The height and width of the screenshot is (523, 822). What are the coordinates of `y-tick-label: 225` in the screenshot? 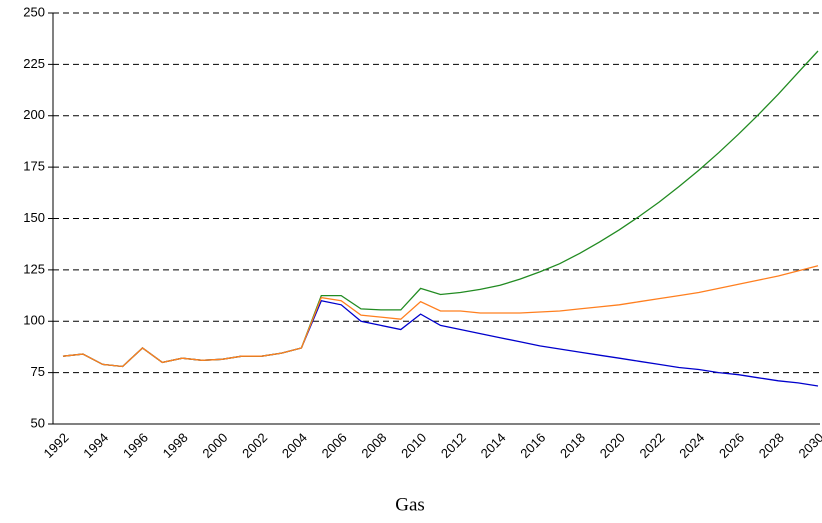 It's located at (34, 63).